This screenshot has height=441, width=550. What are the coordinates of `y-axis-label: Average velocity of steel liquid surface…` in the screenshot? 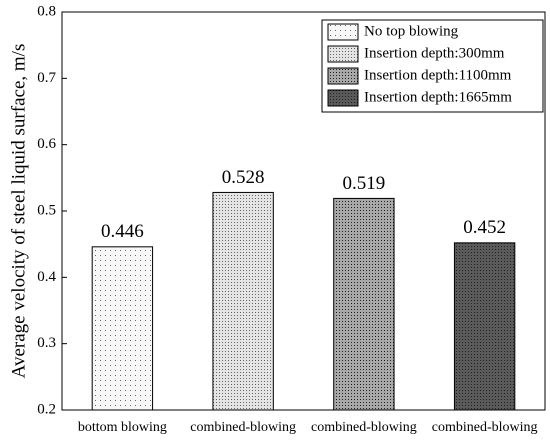 It's located at (18, 211).